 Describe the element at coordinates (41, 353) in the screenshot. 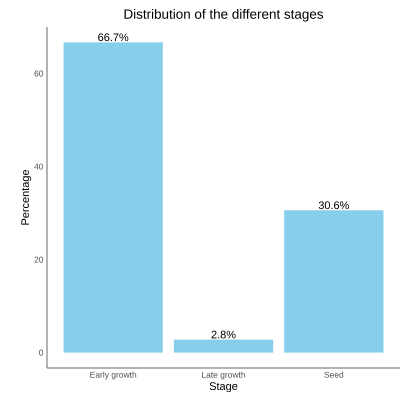

I see `y-tick-label: 0` at that location.